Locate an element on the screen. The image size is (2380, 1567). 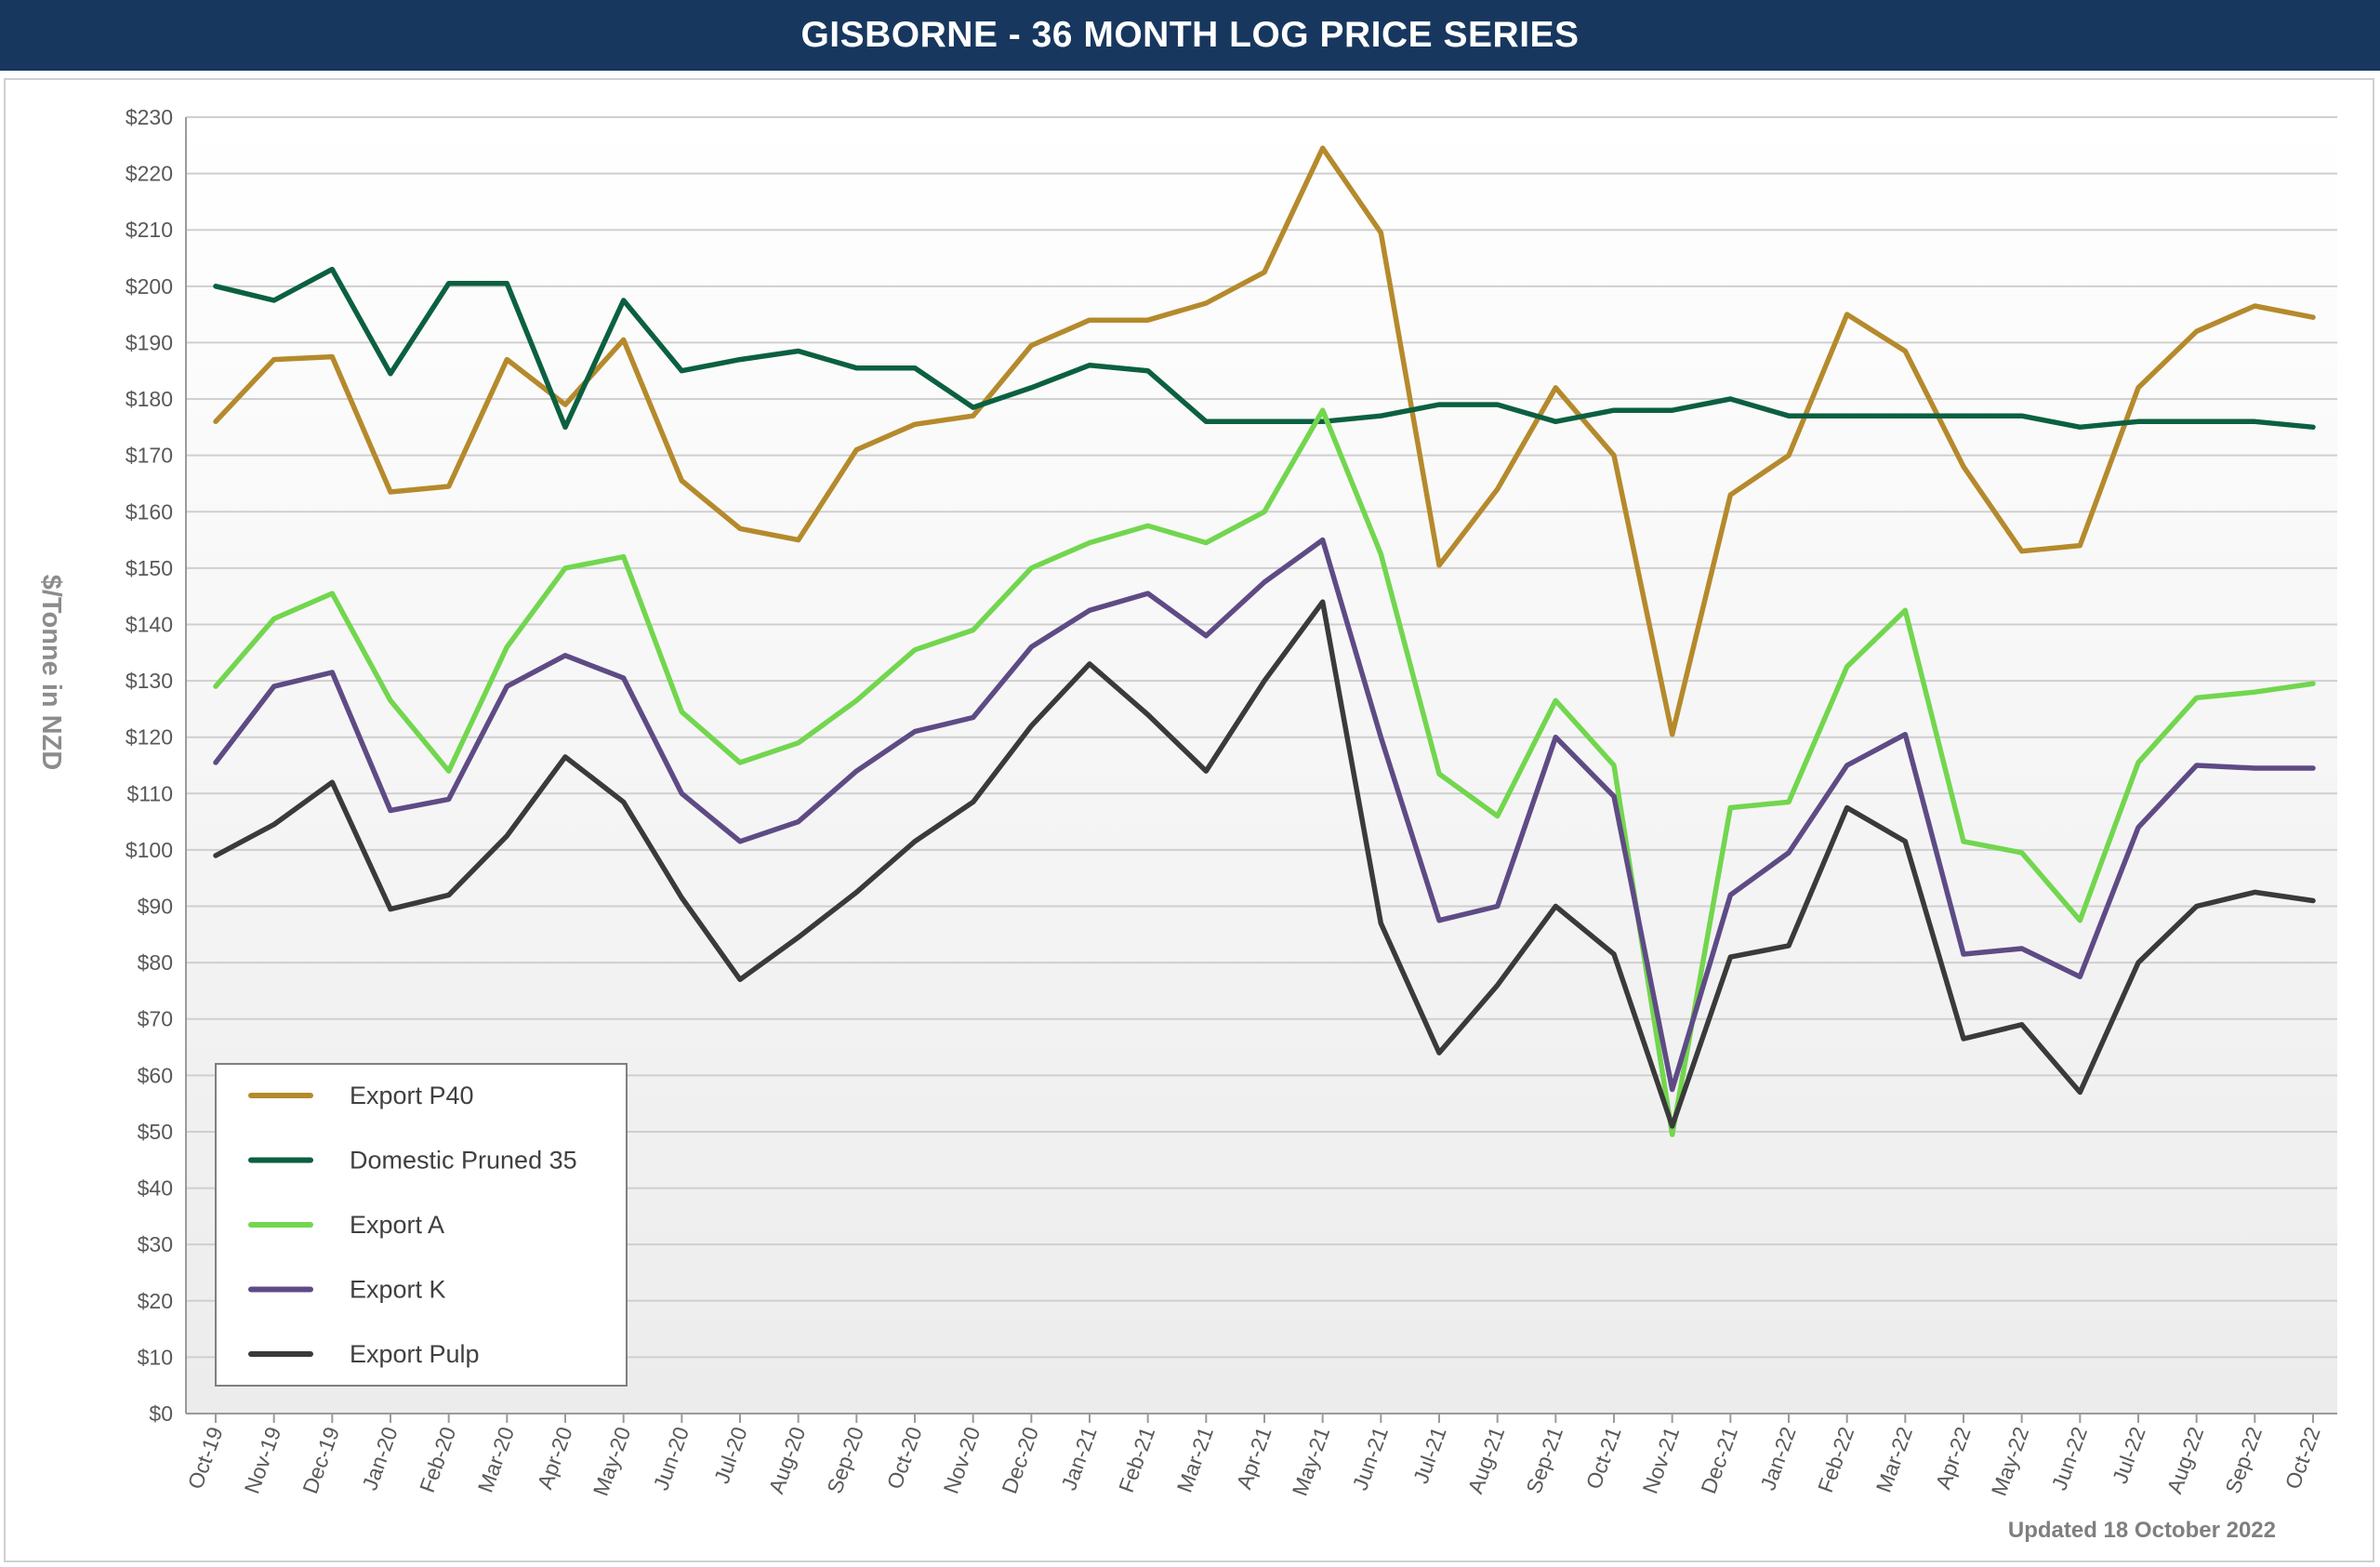
x-tick-label: Dec-20 is located at coordinates (1020, 1460).